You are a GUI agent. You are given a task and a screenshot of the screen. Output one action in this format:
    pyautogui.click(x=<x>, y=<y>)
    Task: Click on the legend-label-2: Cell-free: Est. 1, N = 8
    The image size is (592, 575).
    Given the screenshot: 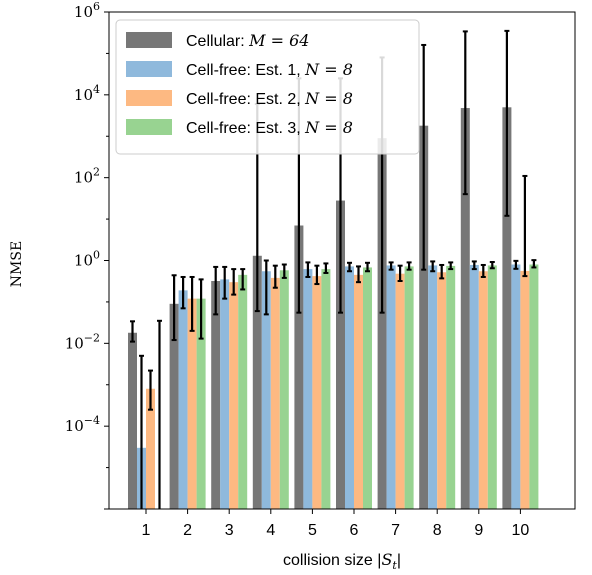 What is the action you would take?
    pyautogui.click(x=269, y=69)
    